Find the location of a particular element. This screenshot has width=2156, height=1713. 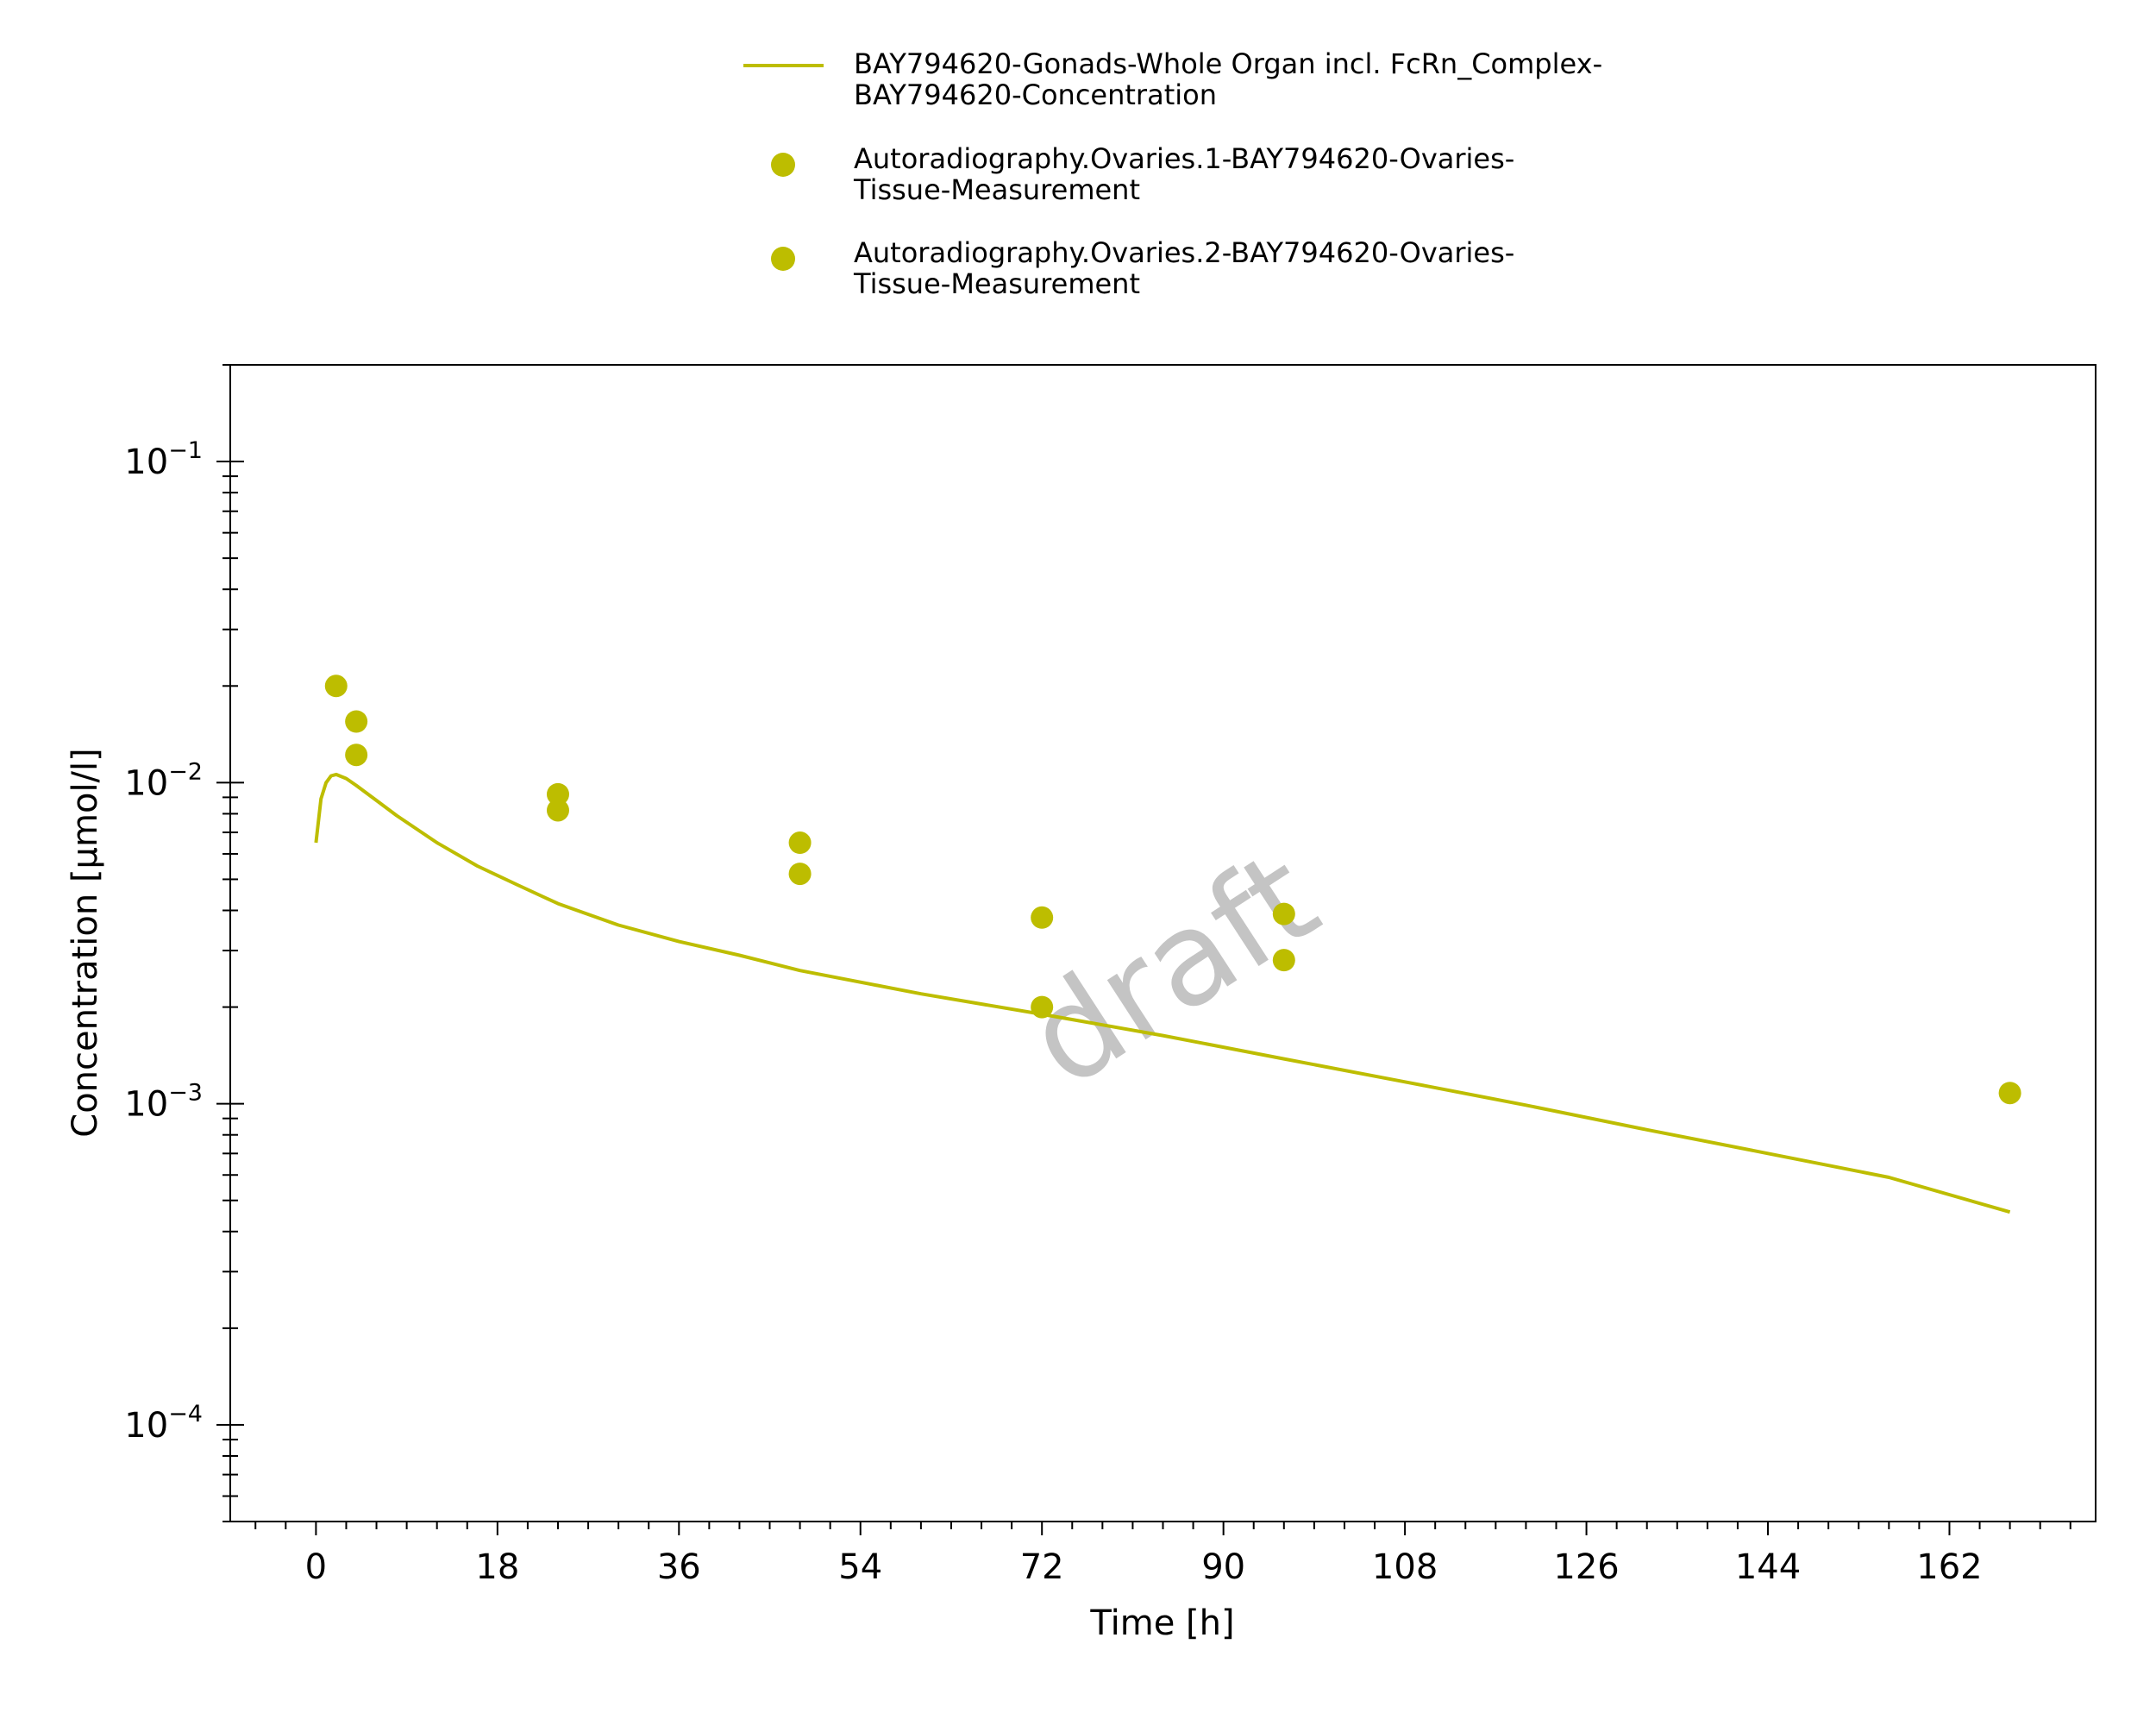

x-axis-title: Time [h] is located at coordinates (1161, 1623).